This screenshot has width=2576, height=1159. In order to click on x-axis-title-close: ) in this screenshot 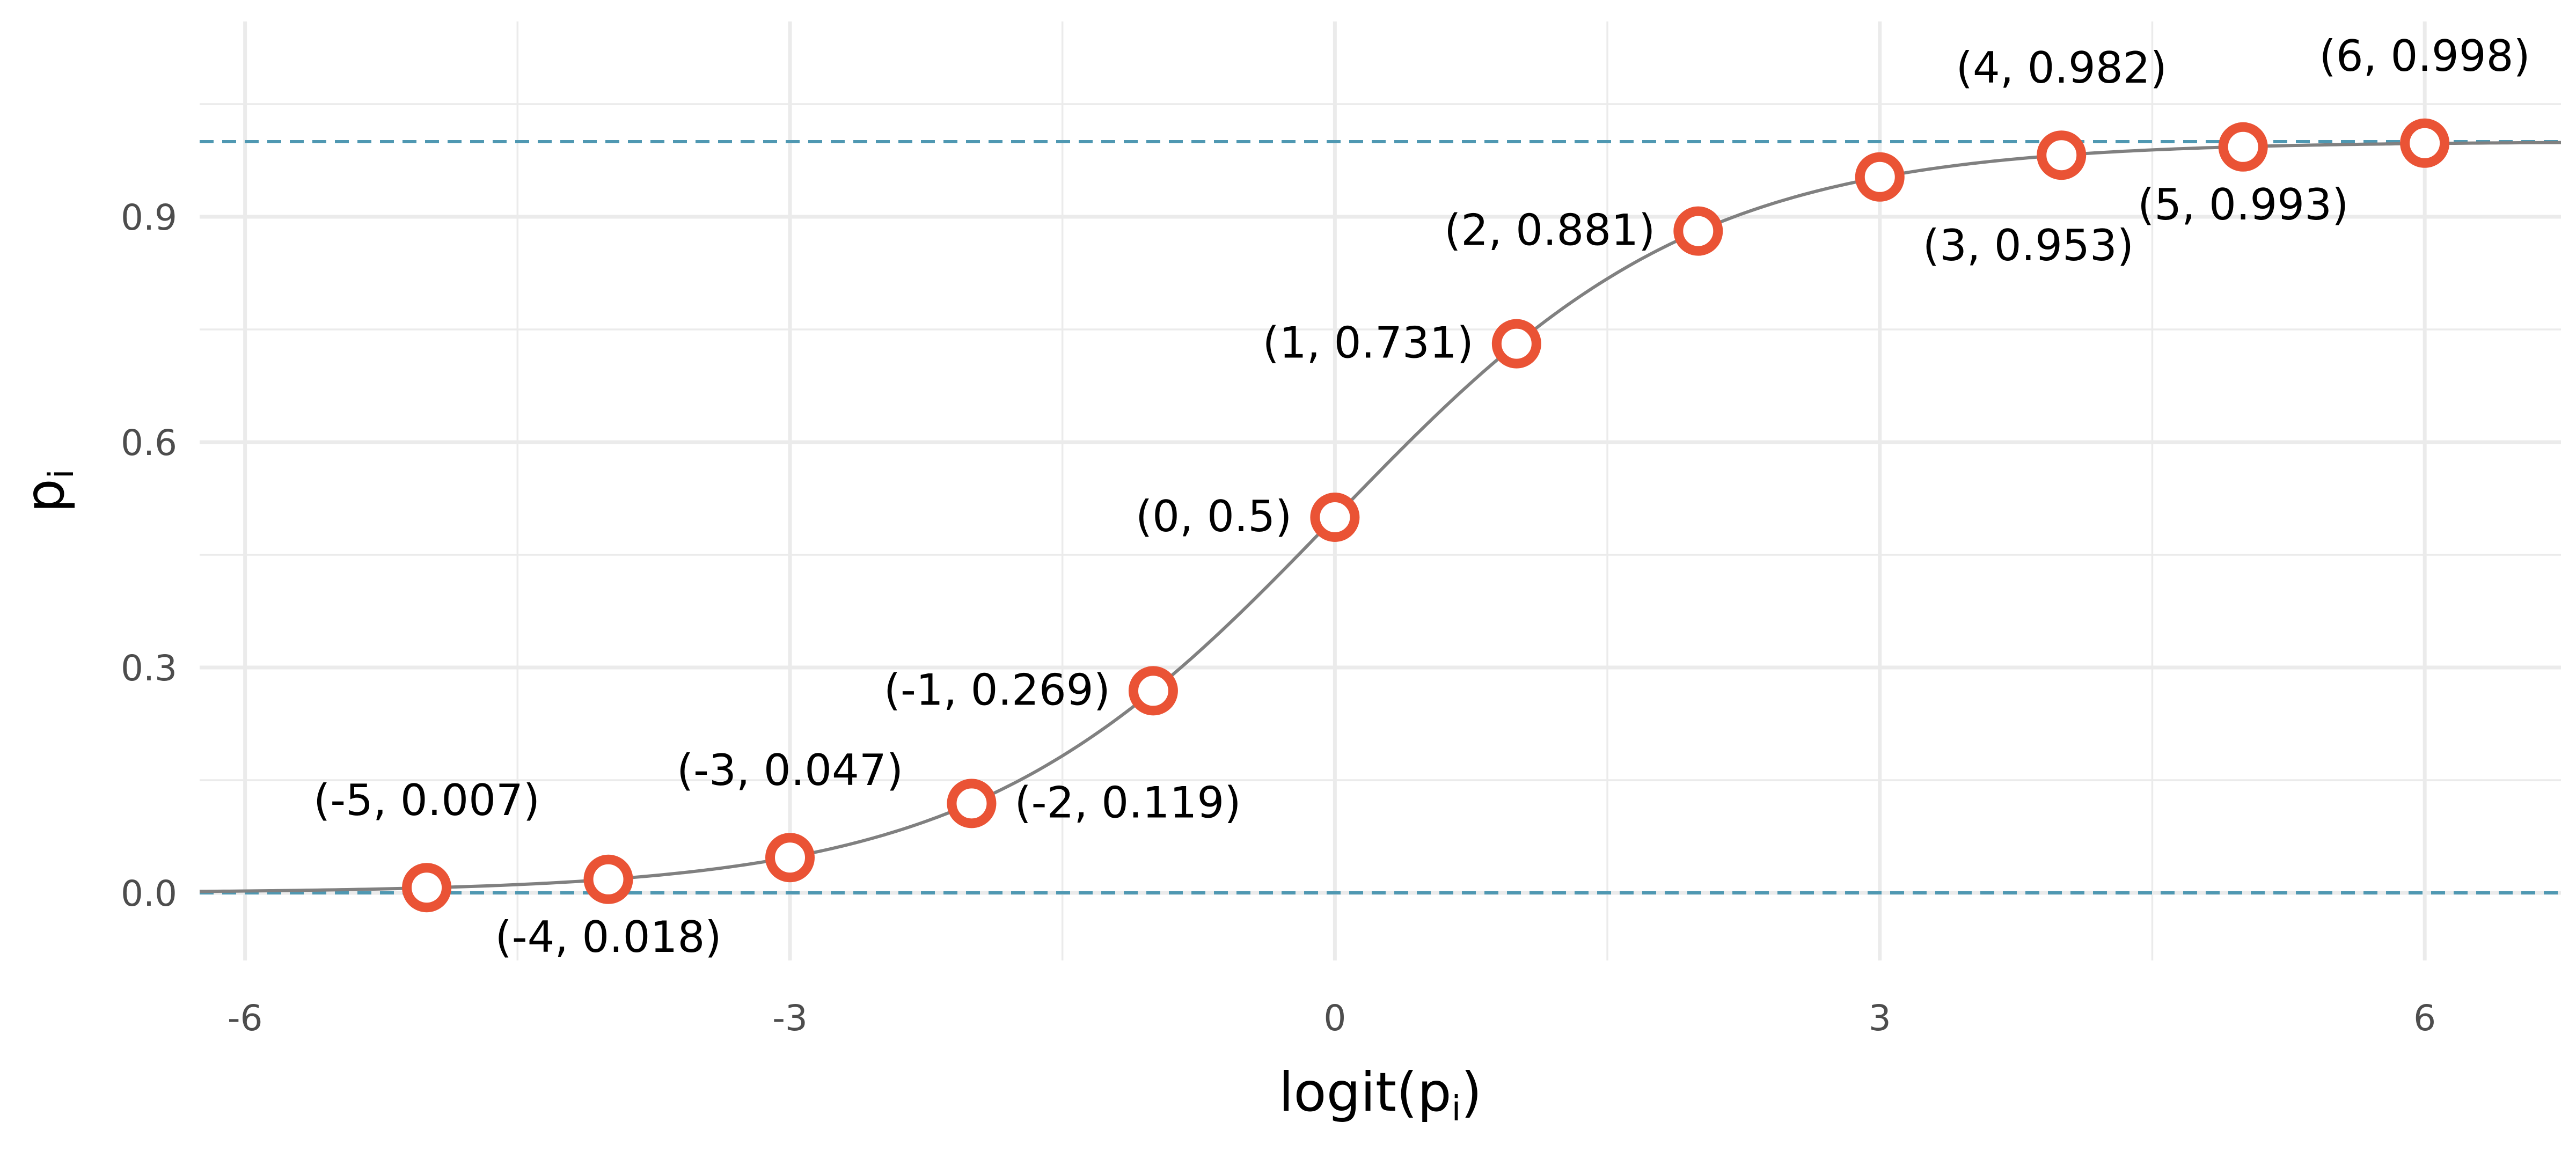, I will do `click(1471, 1092)`.